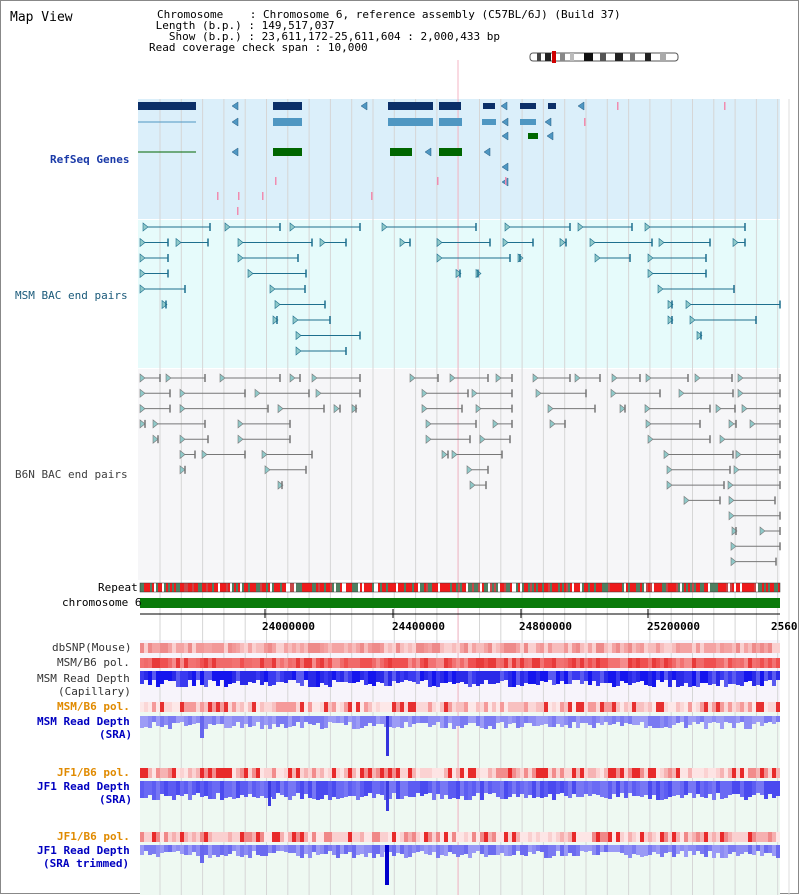 Image resolution: width=800 pixels, height=895 pixels. I want to click on b6n-bac-track-label: B6N BAC end pairs, so click(71, 474).